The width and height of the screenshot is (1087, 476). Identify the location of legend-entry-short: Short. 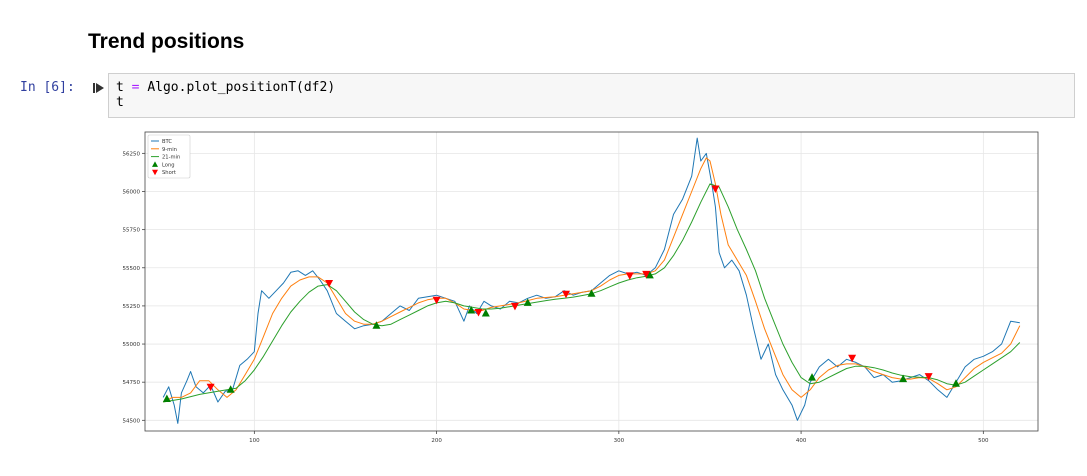
(164, 172).